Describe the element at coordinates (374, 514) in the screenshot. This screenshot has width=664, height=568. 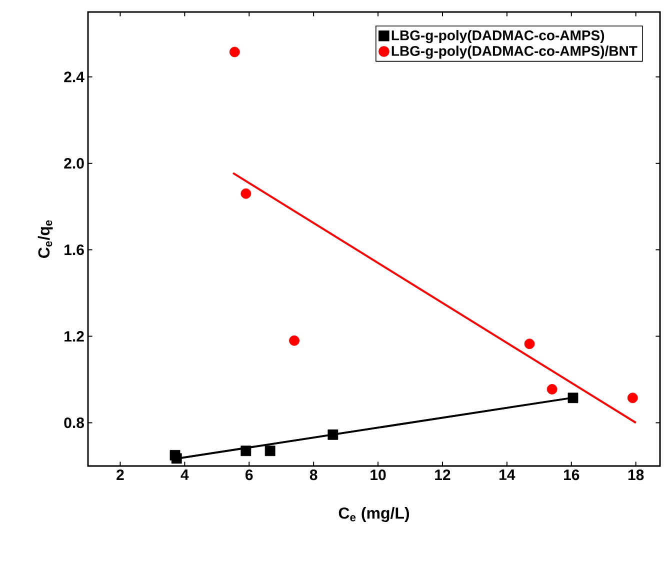
I see `x-axis-title: C$_{e}$ (mg/L)` at that location.